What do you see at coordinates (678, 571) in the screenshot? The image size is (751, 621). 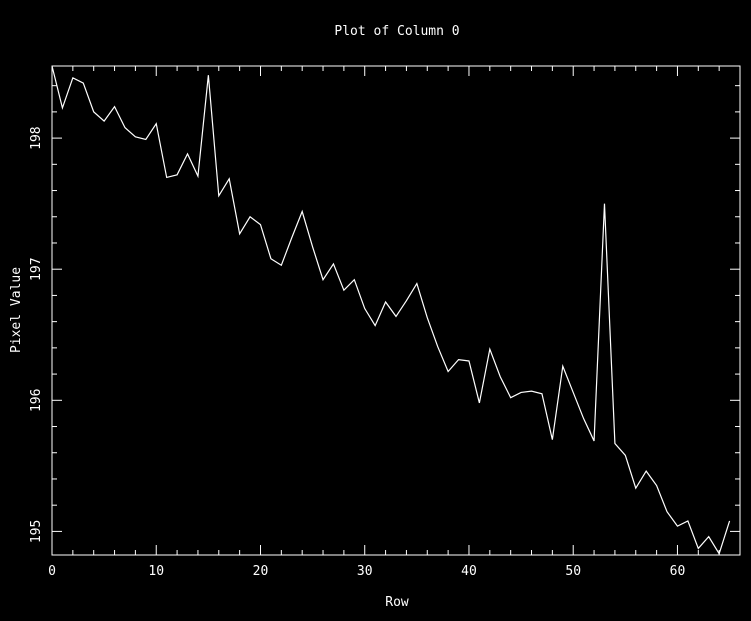 I see `x-tick-label: 60` at bounding box center [678, 571].